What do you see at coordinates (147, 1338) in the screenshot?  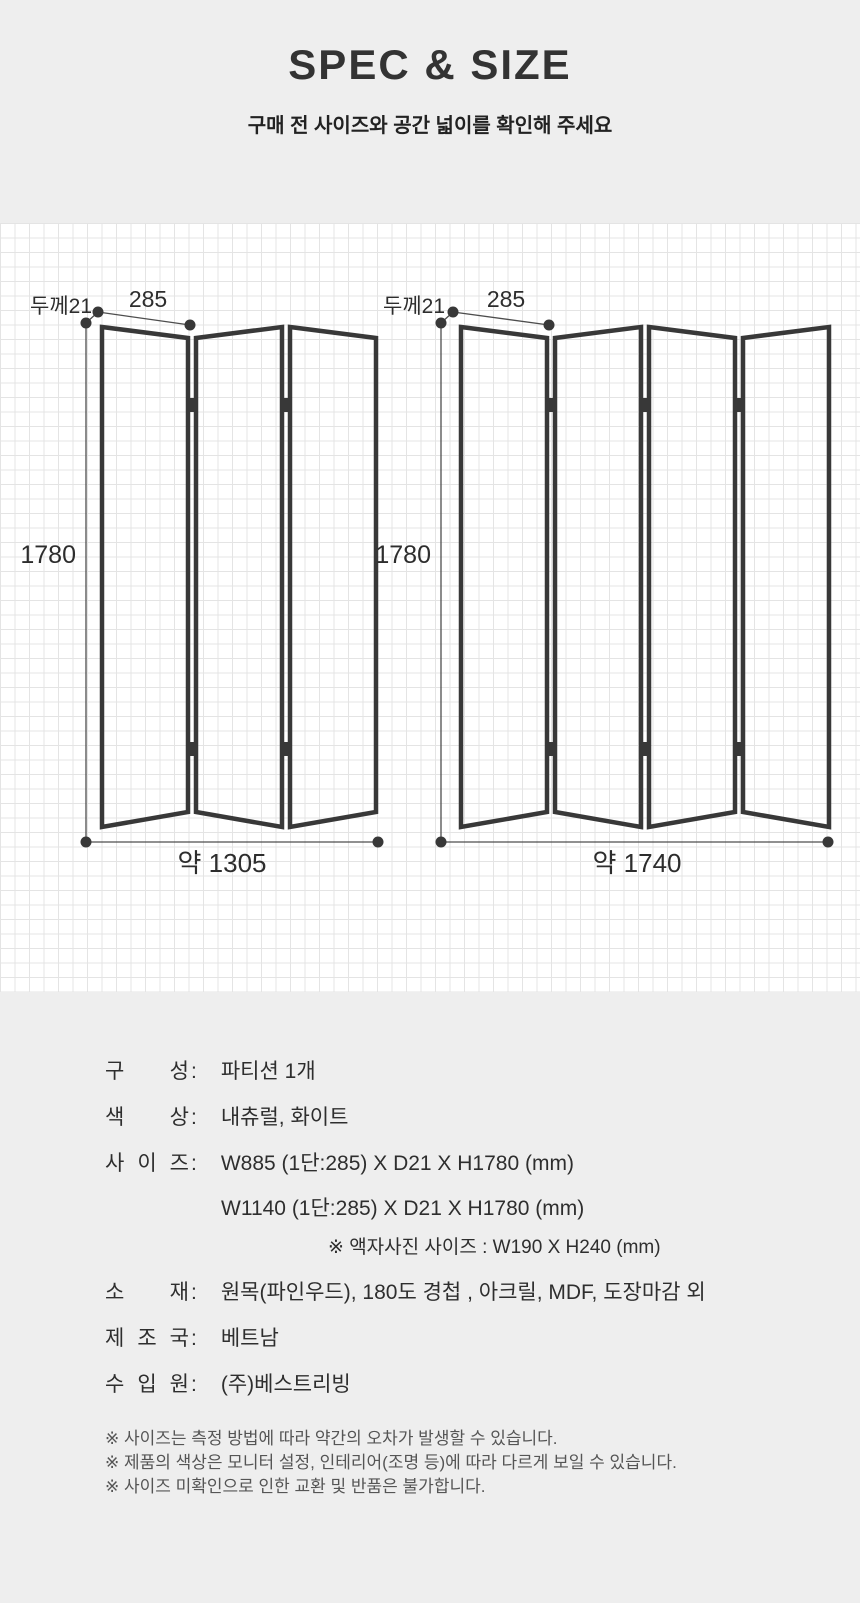 I see `spec-label: 제 조 국` at bounding box center [147, 1338].